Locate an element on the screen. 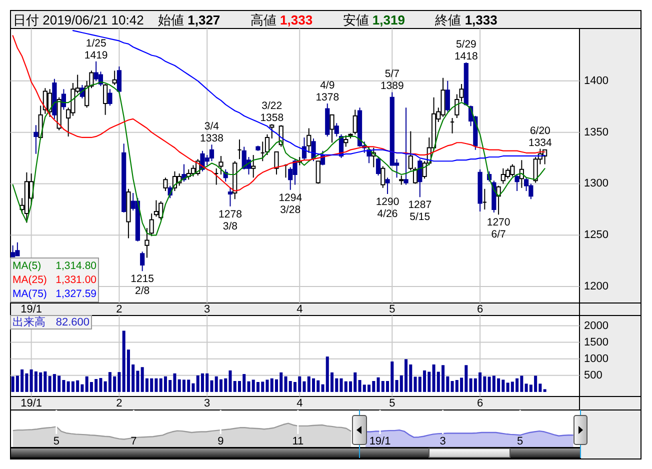 The image size is (652, 469). chart-title: 出来高 is located at coordinates (29, 321).